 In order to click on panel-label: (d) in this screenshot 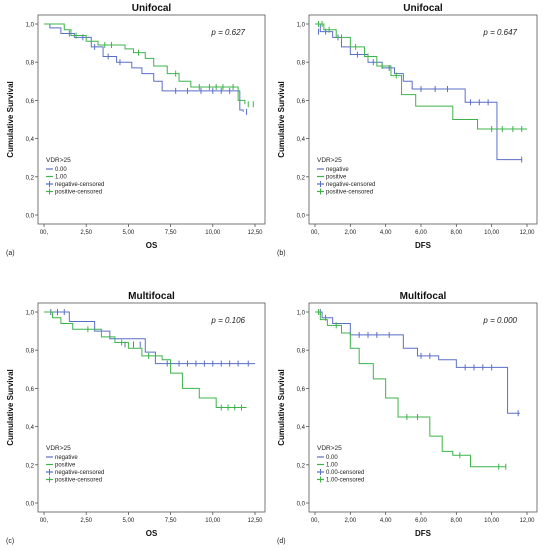, I will do `click(281, 541)`.